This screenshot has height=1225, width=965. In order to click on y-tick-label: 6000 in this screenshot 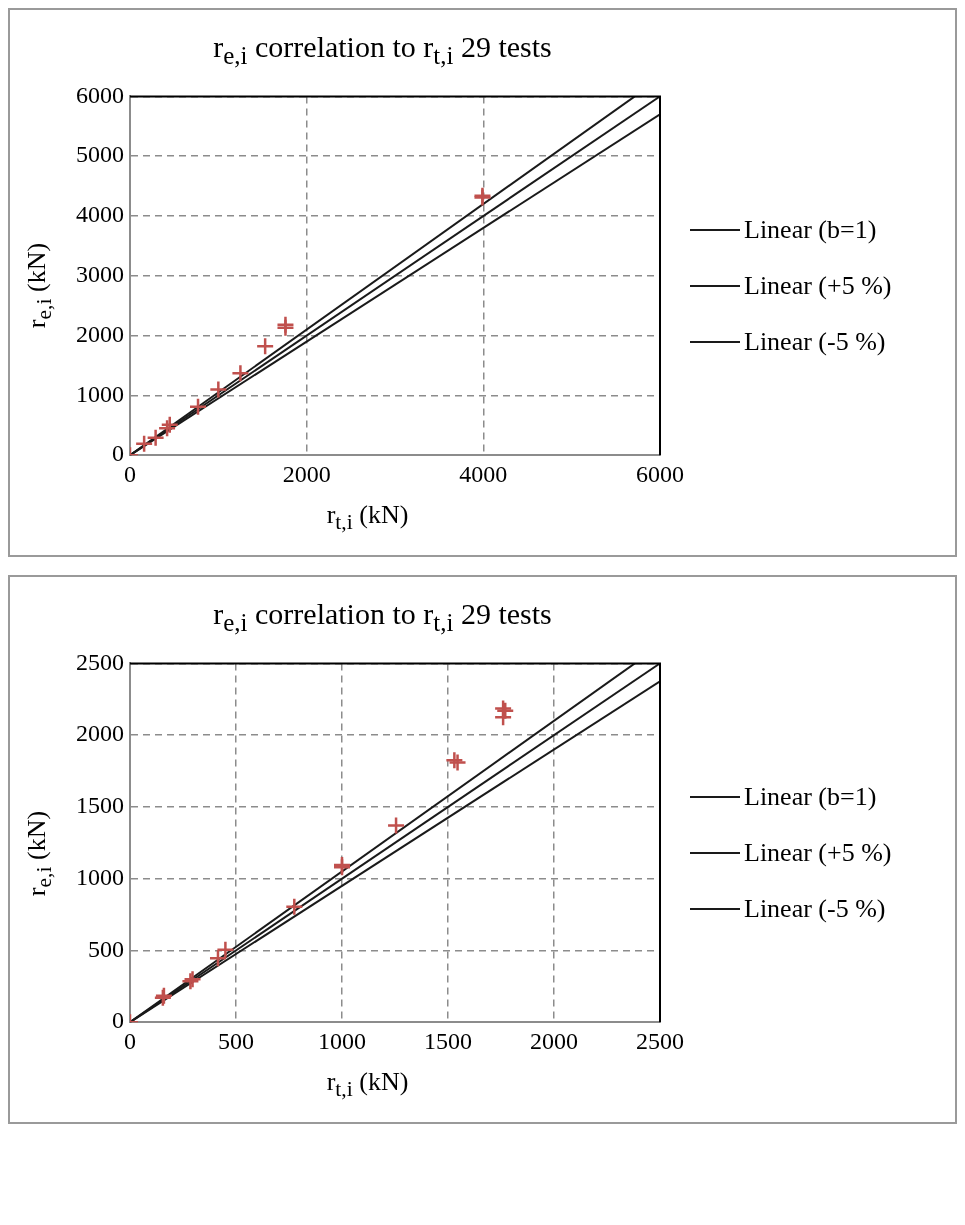, I will do `click(100, 94)`.